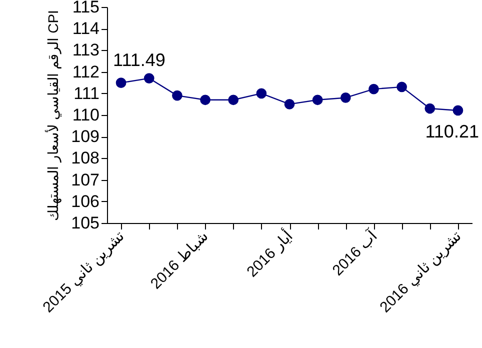 This screenshot has width=482, height=348. Describe the element at coordinates (85, 136) in the screenshot. I see `y-tick-label: 109` at that location.